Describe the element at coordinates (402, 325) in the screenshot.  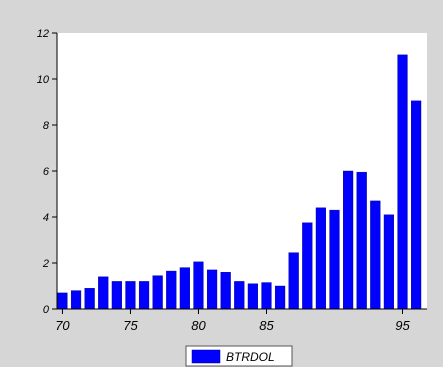
I see `x-tick-label-95: 95` at that location.